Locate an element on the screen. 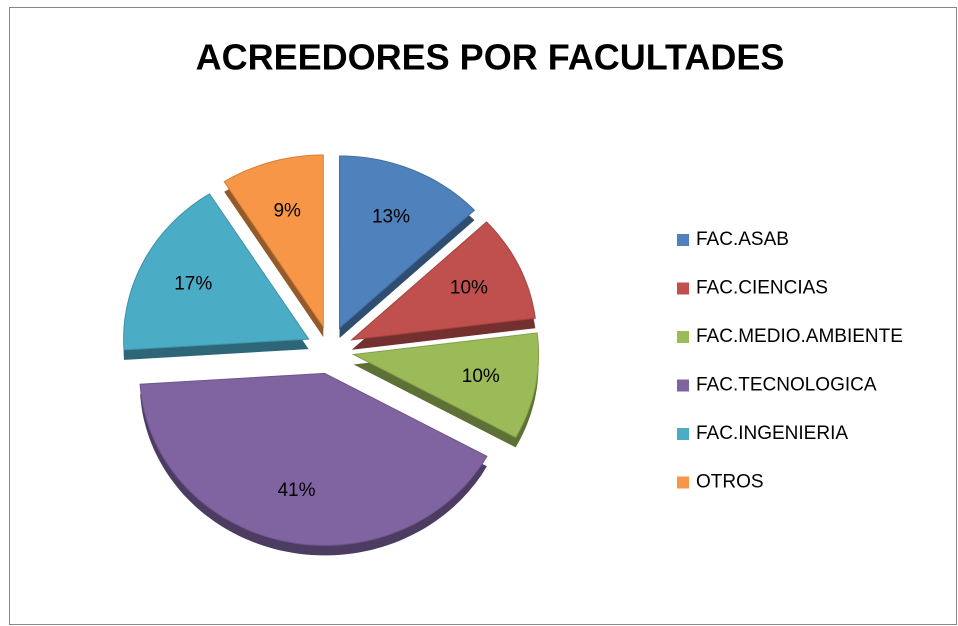  data-label: 13% is located at coordinates (391, 216).